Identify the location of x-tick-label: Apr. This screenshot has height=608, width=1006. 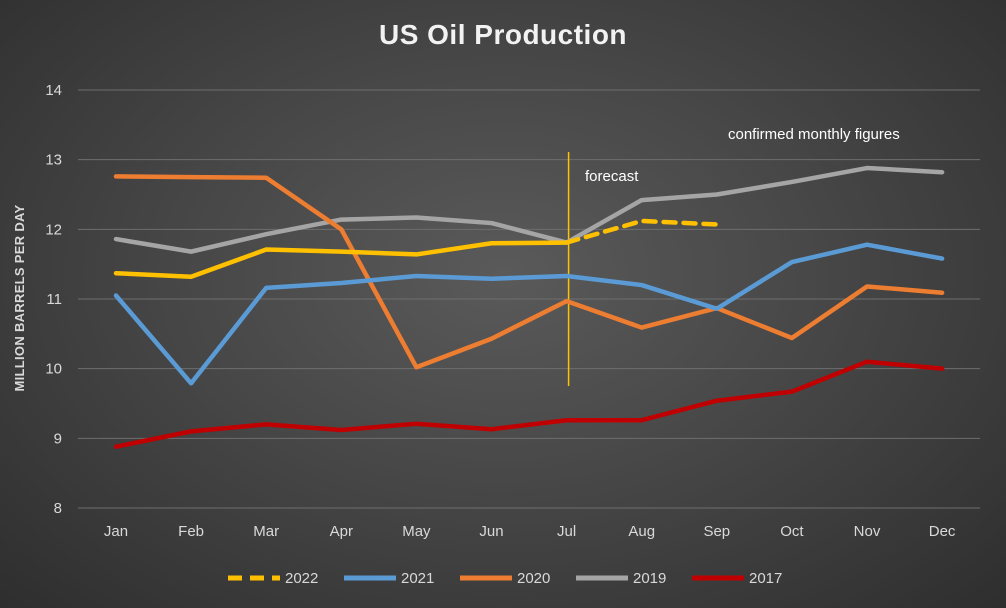
(341, 531).